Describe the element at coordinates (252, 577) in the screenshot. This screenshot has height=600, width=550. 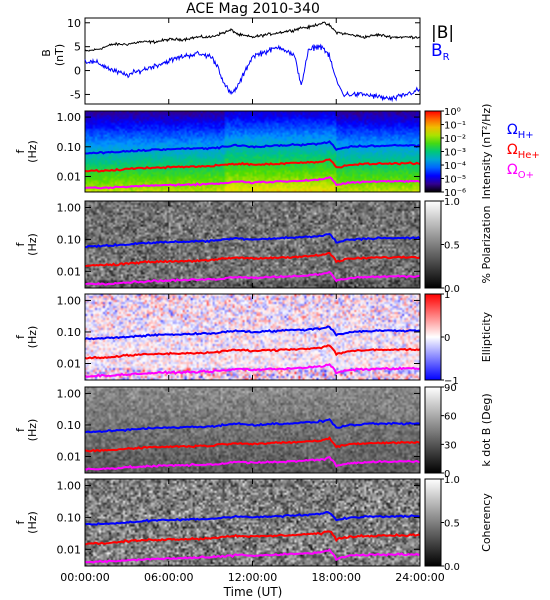
I see `time-tick-label: 12:00:00` at that location.